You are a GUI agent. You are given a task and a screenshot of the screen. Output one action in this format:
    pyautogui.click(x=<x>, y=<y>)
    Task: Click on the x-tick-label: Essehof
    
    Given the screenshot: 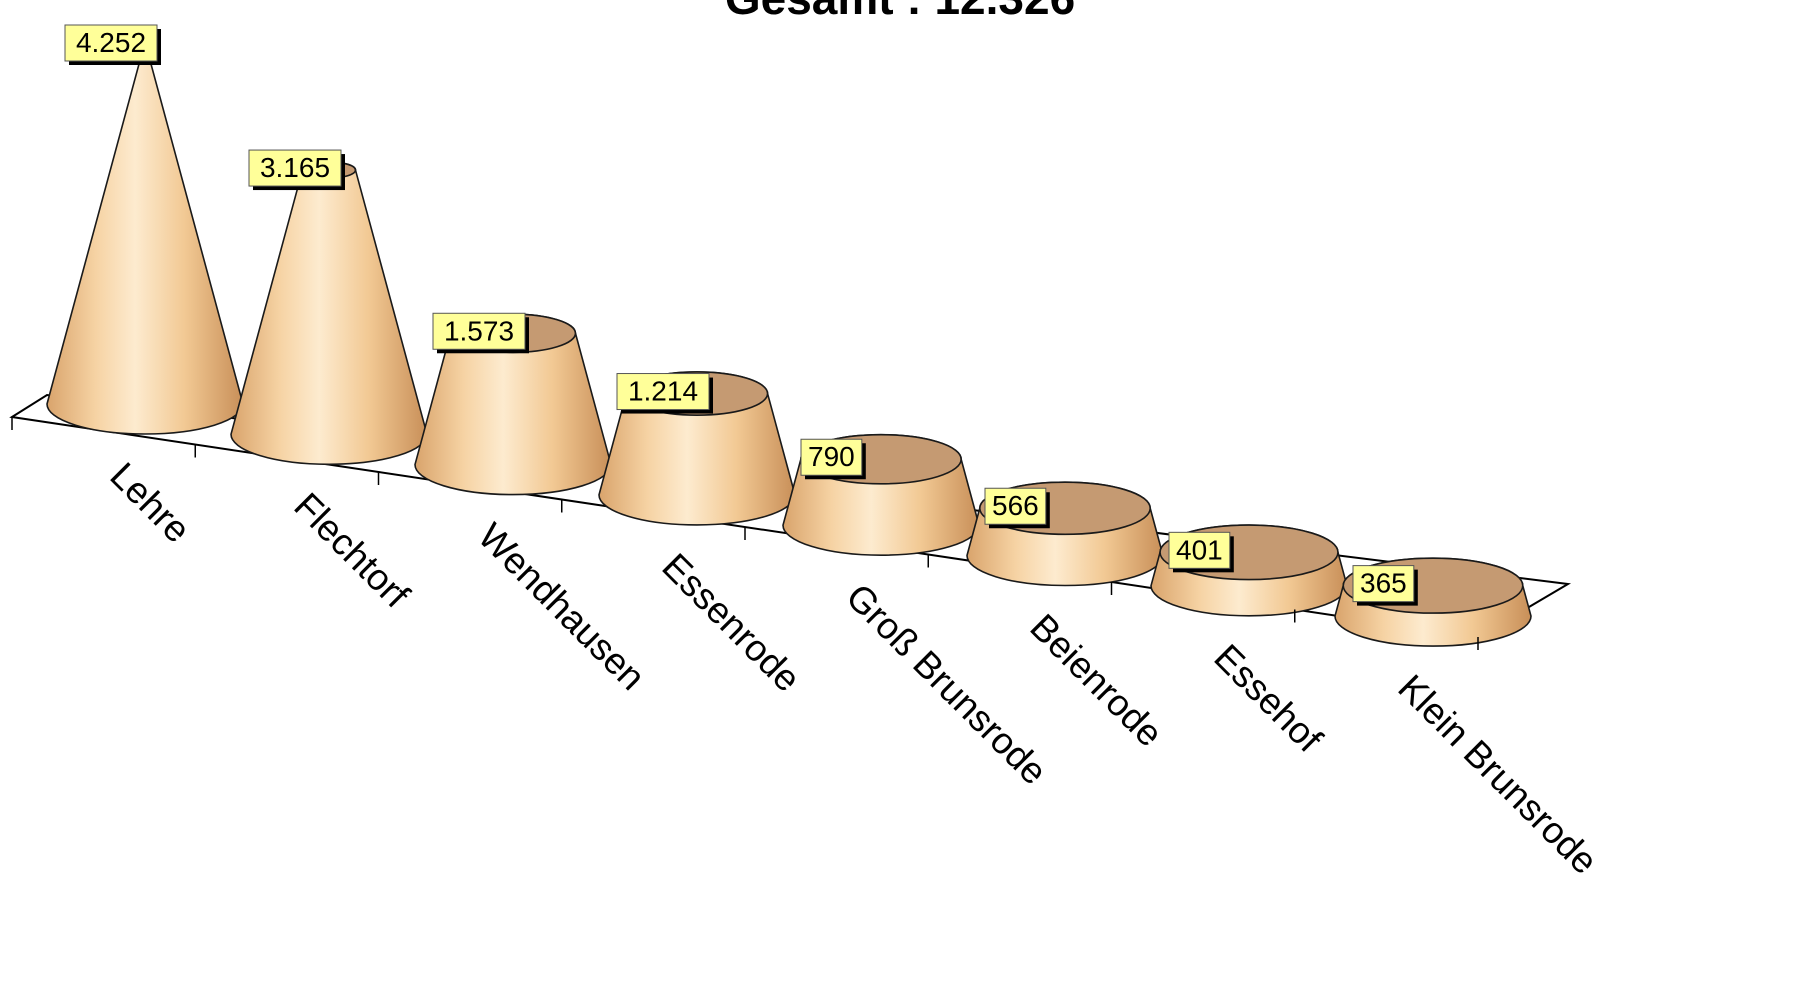 What is the action you would take?
    pyautogui.click(x=1268, y=698)
    